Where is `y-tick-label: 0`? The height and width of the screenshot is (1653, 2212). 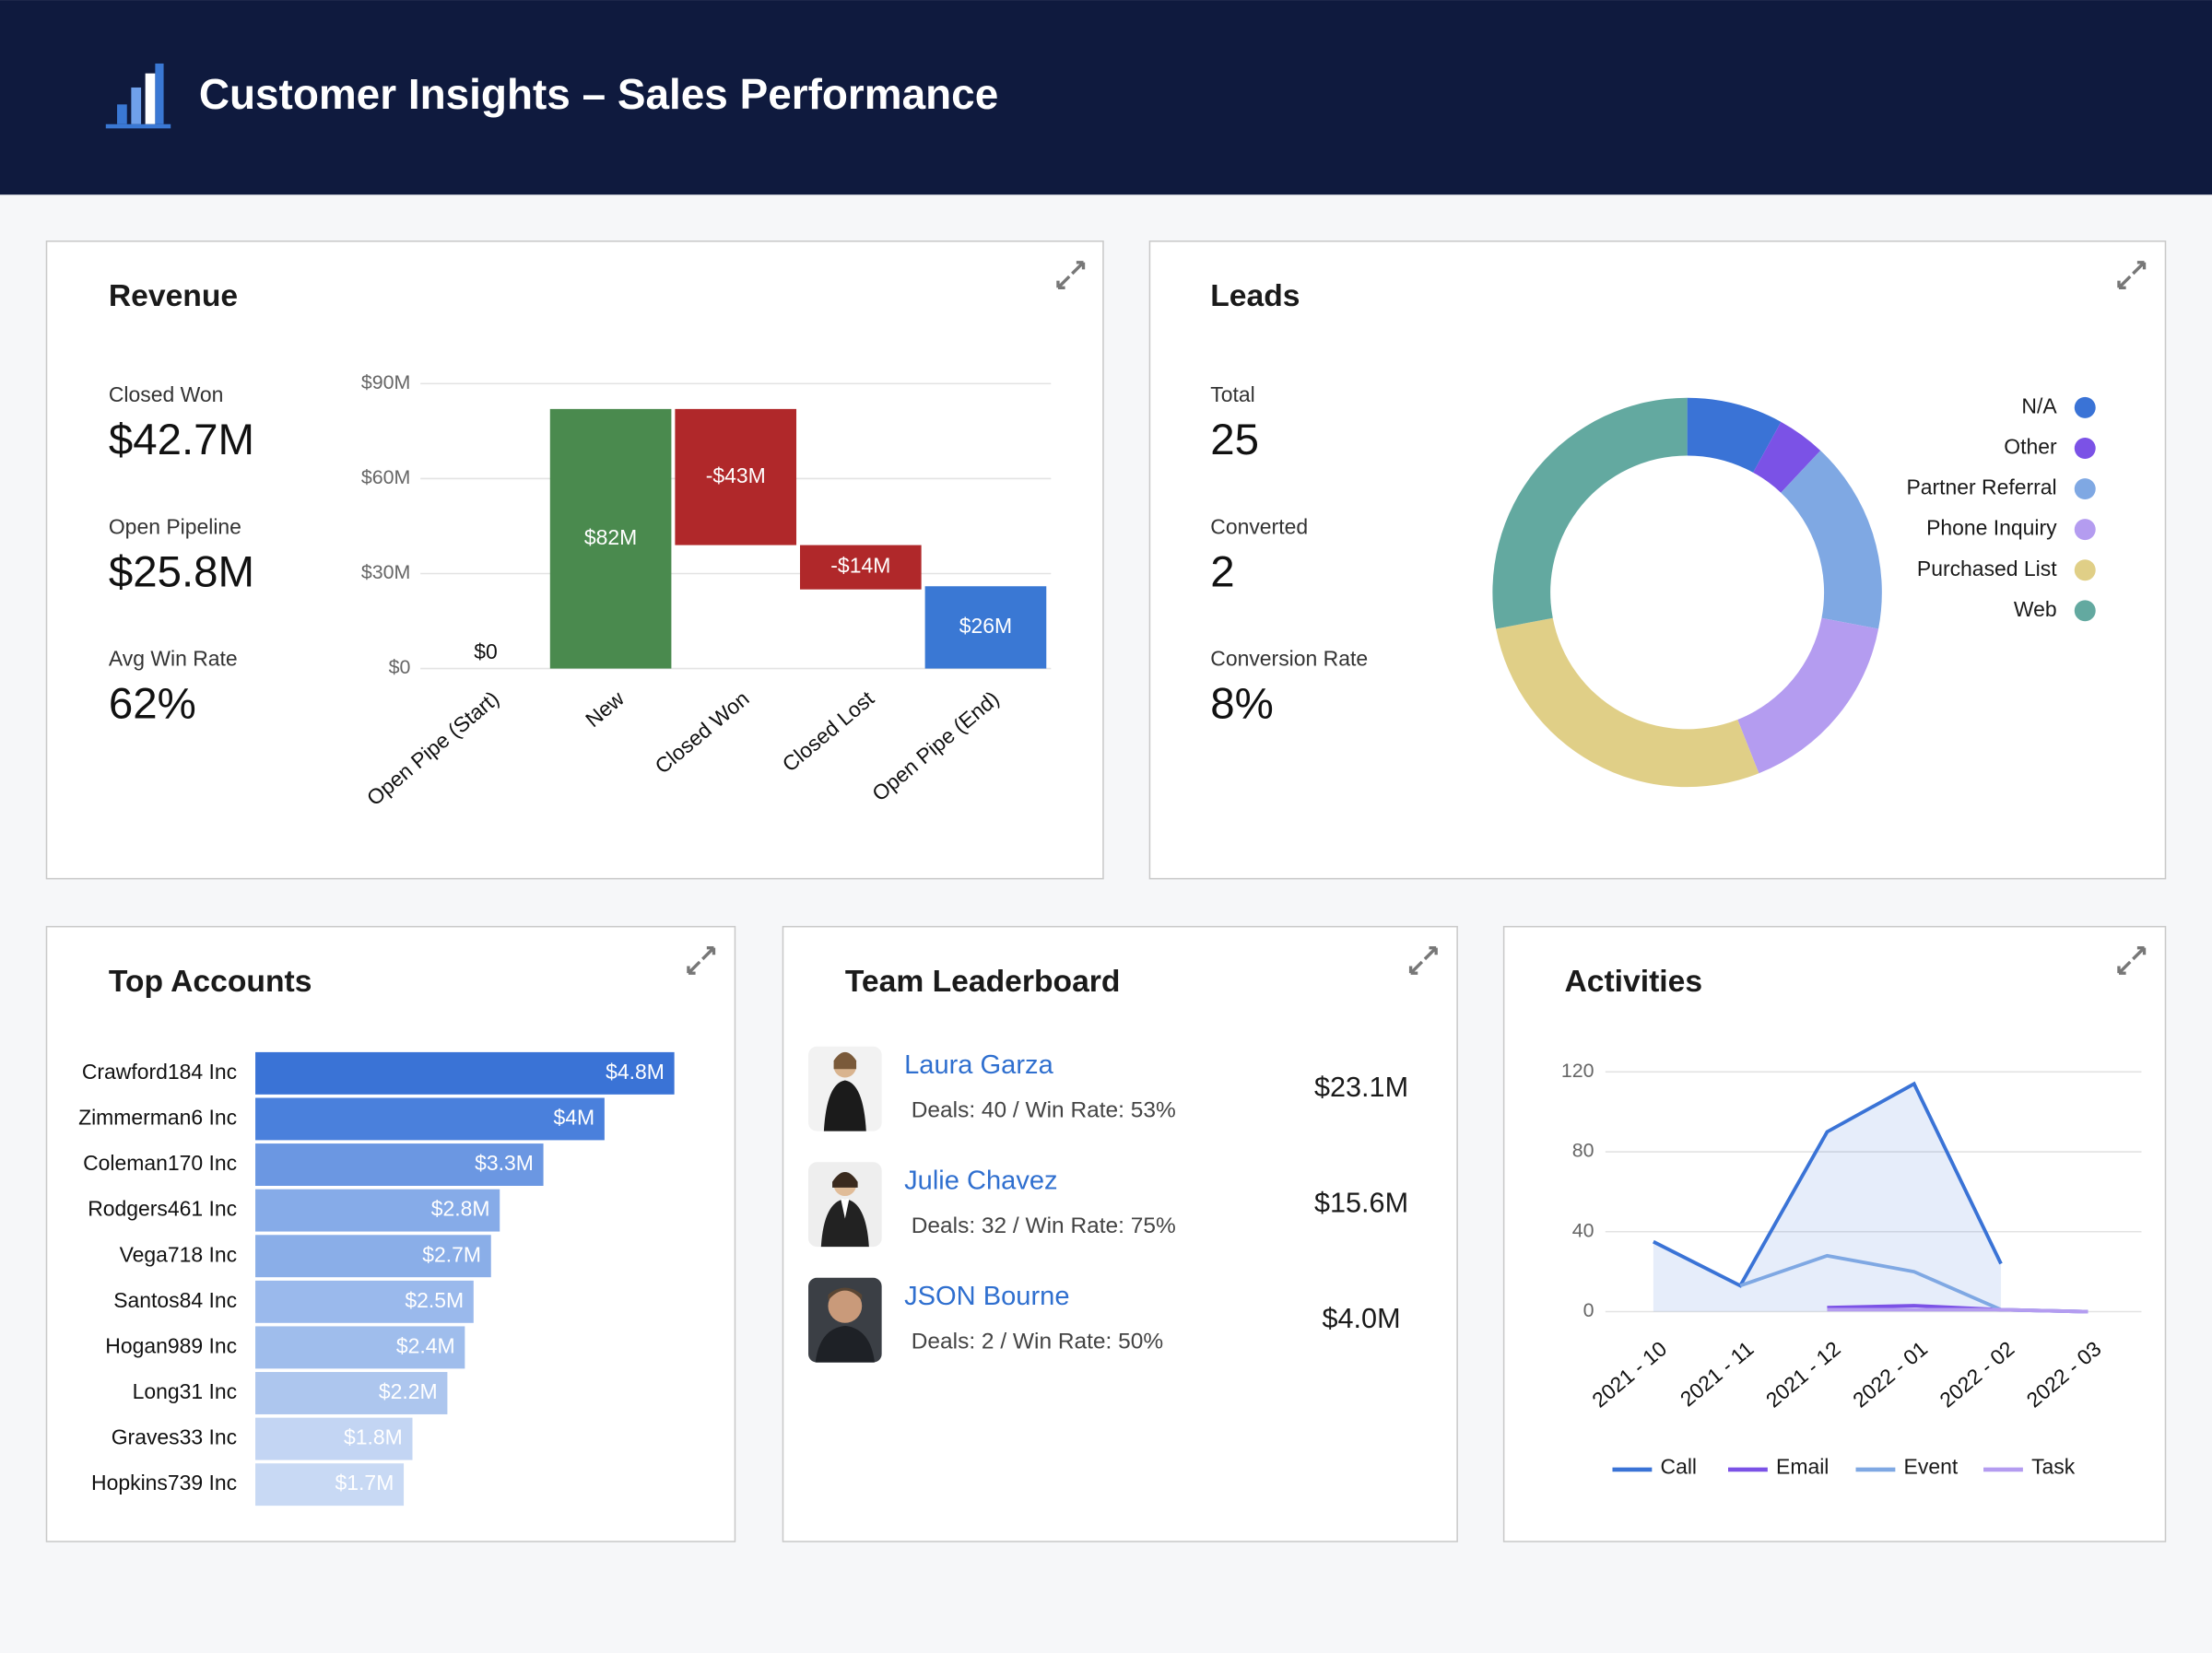 y-tick-label: 0 is located at coordinates (1588, 1310).